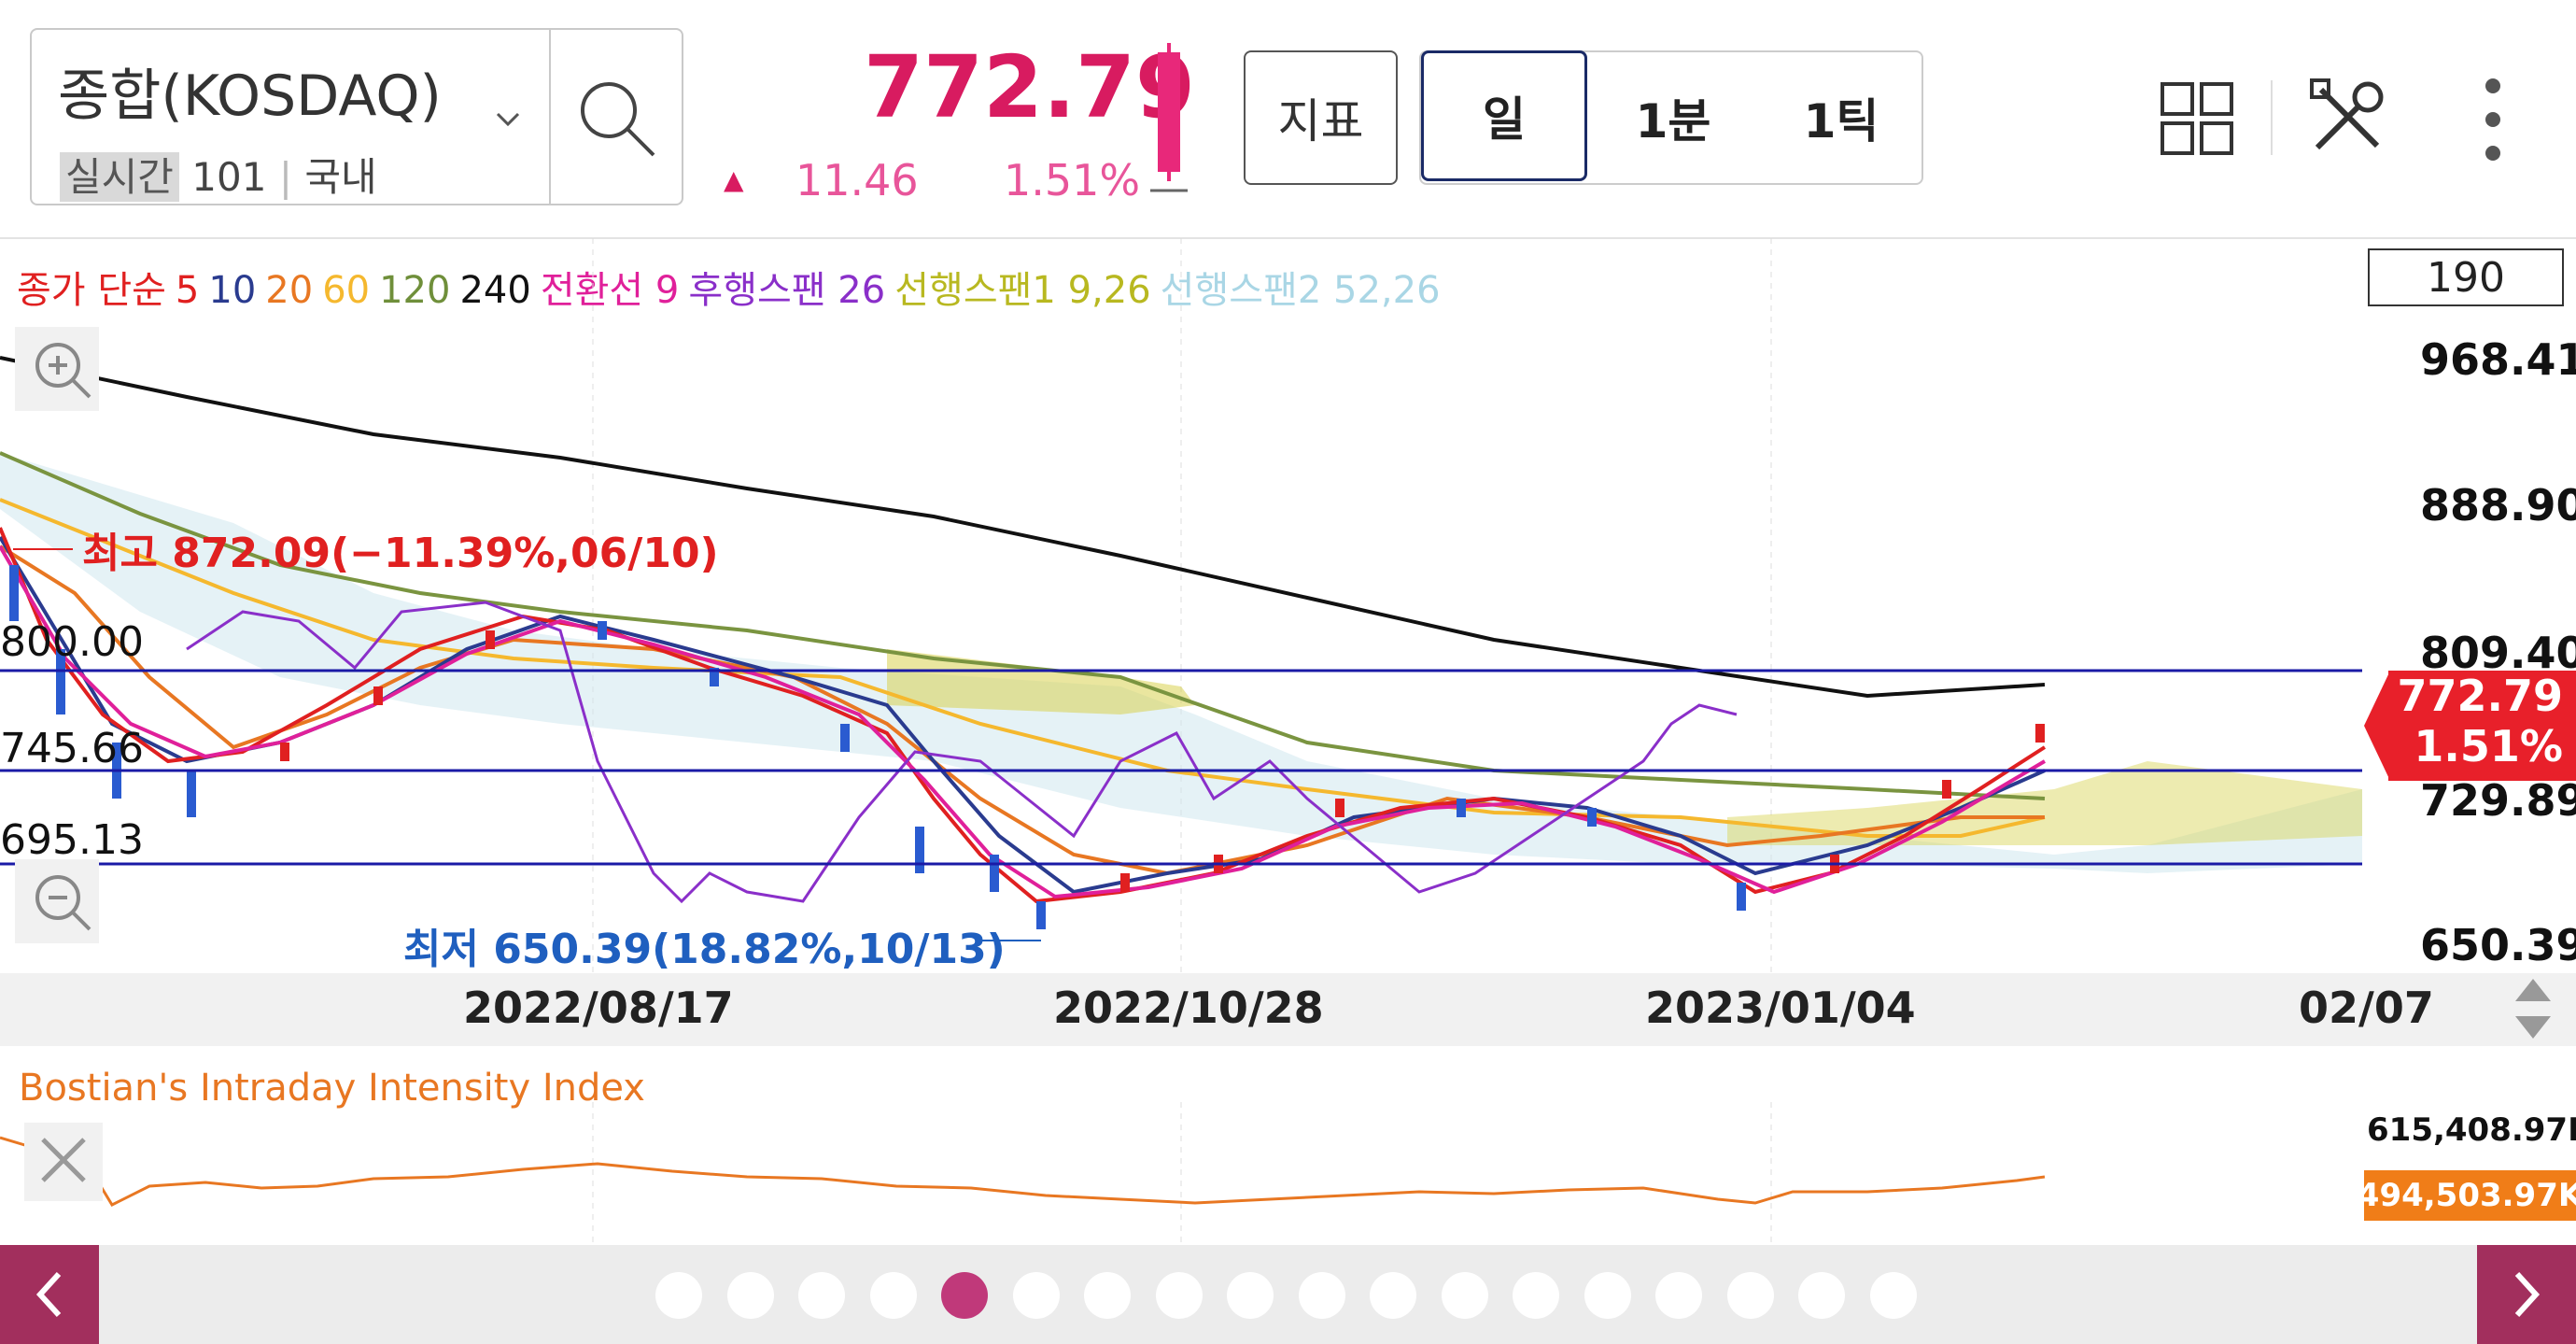 This screenshot has height=1344, width=2576. I want to click on lagging-span-line, so click(962, 752).